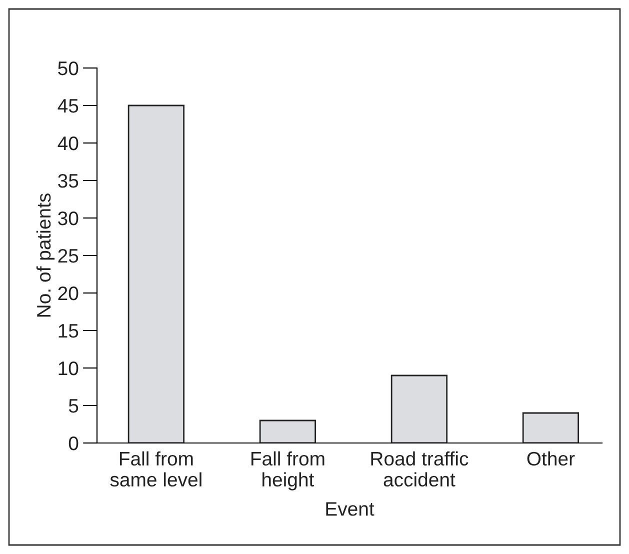 This screenshot has width=629, height=554. Describe the element at coordinates (350, 509) in the screenshot. I see `x-axis-title: Event` at that location.